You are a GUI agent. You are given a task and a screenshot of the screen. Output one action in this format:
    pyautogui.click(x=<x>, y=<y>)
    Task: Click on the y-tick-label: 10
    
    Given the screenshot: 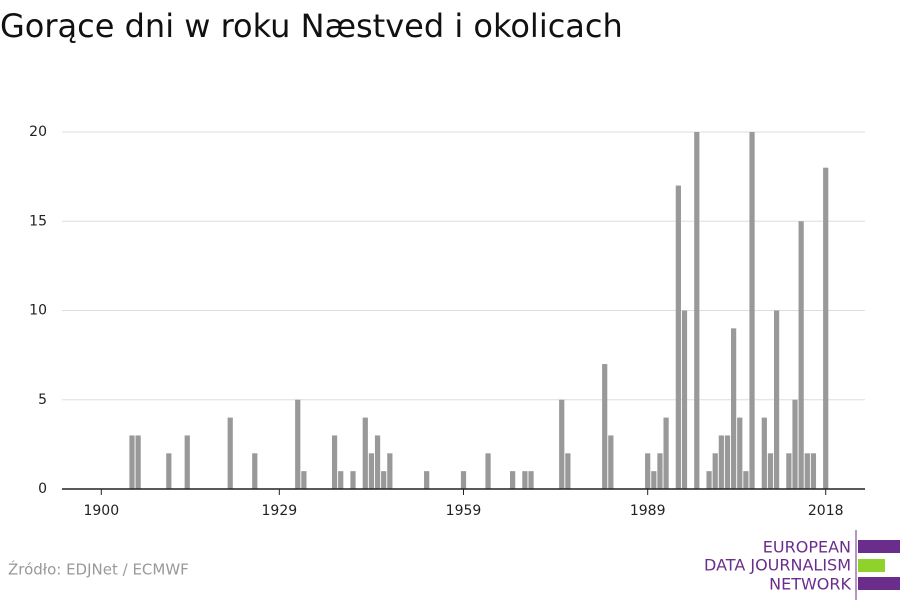 What is the action you would take?
    pyautogui.click(x=38, y=311)
    